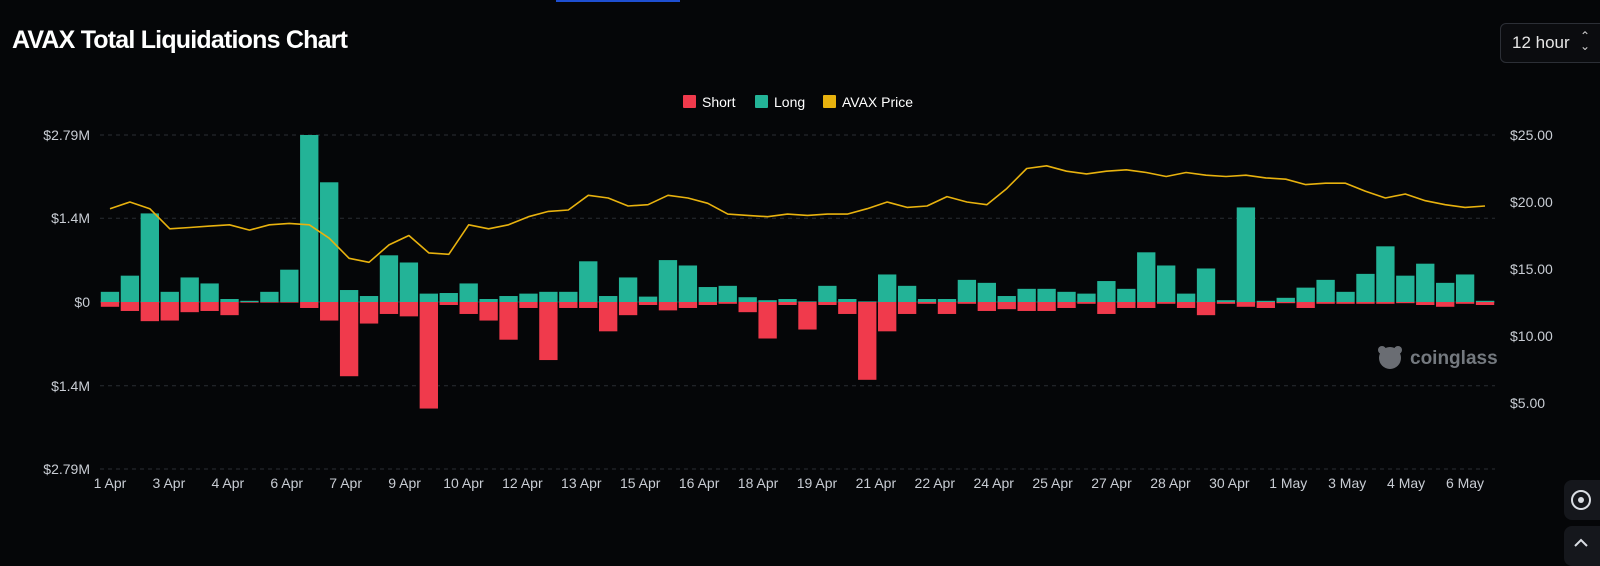 The height and width of the screenshot is (566, 1600). Describe the element at coordinates (110, 483) in the screenshot. I see `x-tick-label: 1 Apr` at that location.